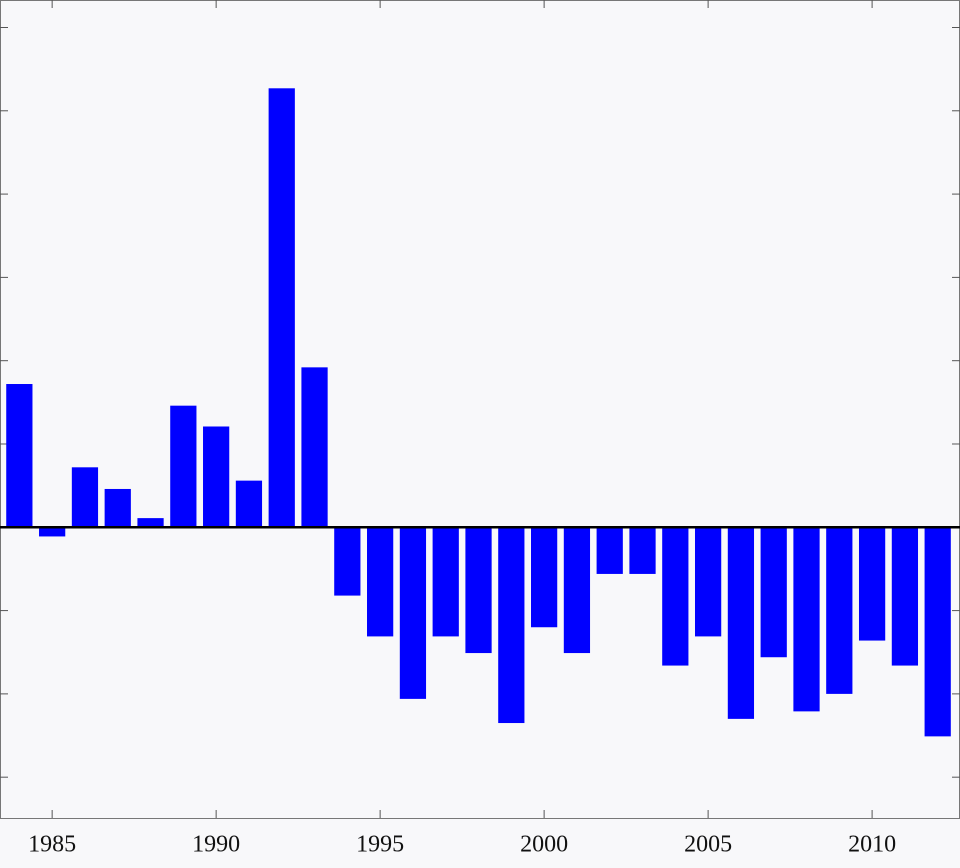  I want to click on x-tick-label: 1990, so click(216, 845).